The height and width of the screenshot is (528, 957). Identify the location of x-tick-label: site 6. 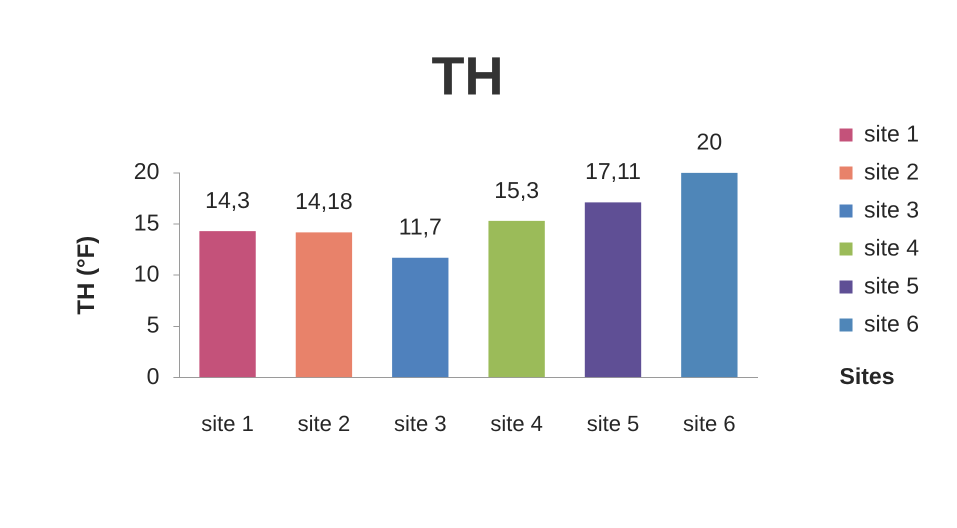
(709, 423).